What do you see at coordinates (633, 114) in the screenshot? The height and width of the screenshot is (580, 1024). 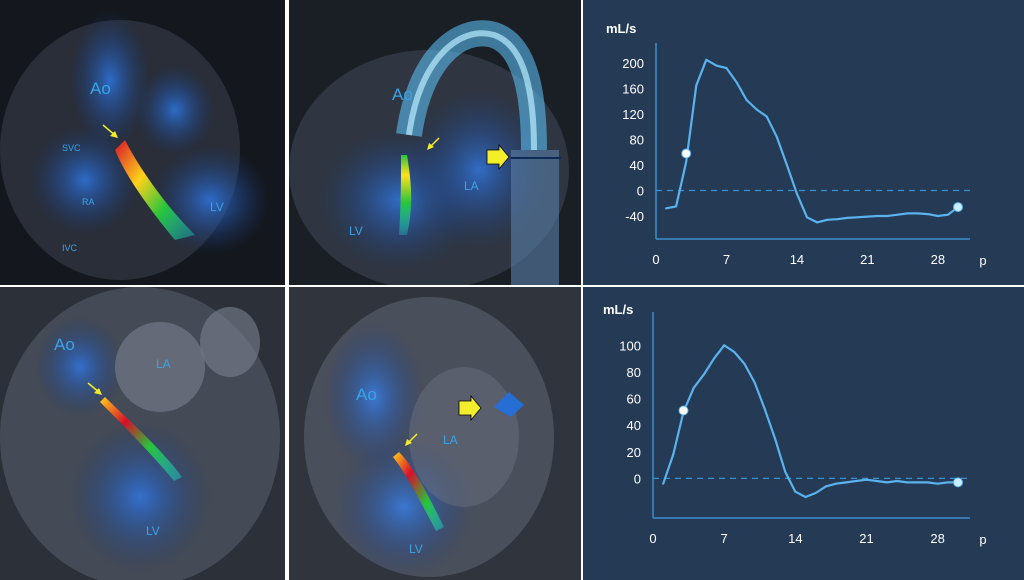 I see `y-tick-label: 120` at bounding box center [633, 114].